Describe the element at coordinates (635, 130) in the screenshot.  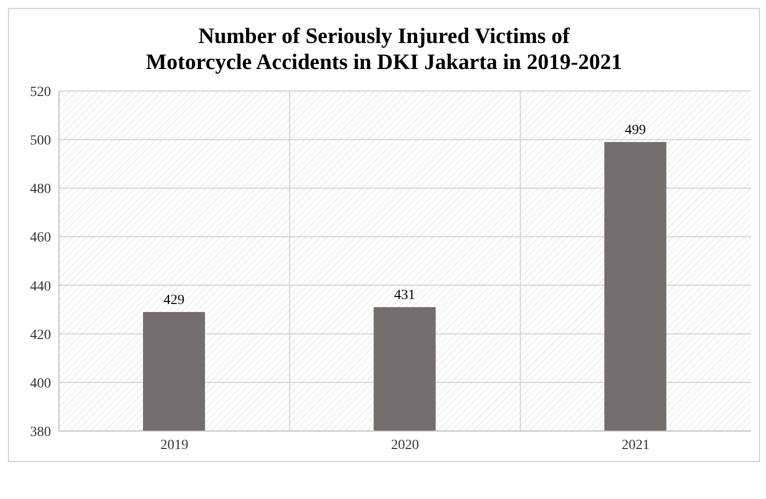
I see `data-label: 499` at that location.